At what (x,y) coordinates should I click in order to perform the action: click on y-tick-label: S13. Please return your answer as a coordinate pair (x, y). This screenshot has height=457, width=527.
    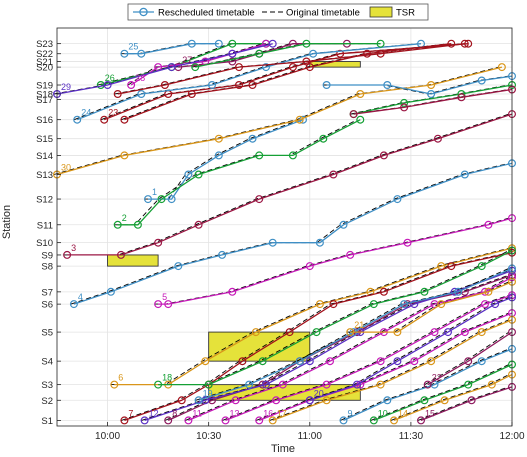
    Looking at the image, I should click on (44, 175).